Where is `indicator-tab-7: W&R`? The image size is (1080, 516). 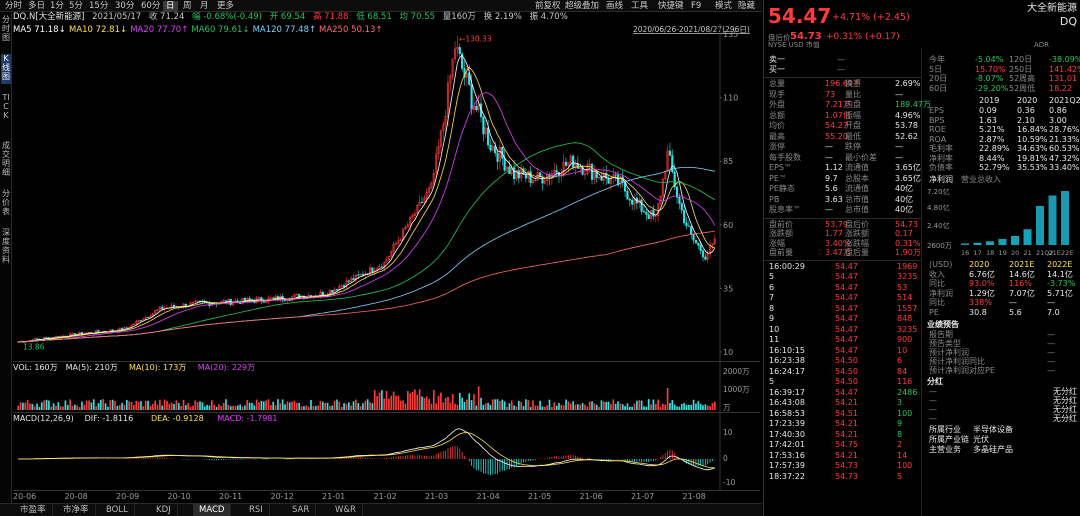 indicator-tab-7: W&R is located at coordinates (346, 510).